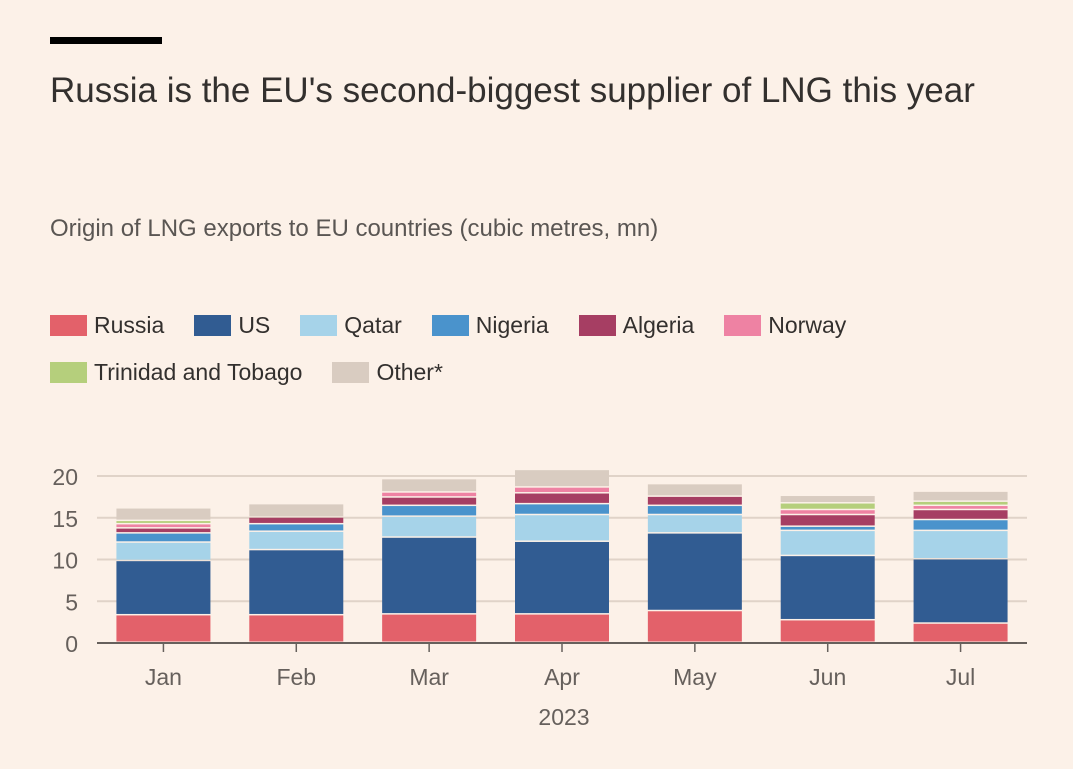 This screenshot has width=1073, height=769. Describe the element at coordinates (213, 325) in the screenshot. I see `legend-swatch-us` at that location.